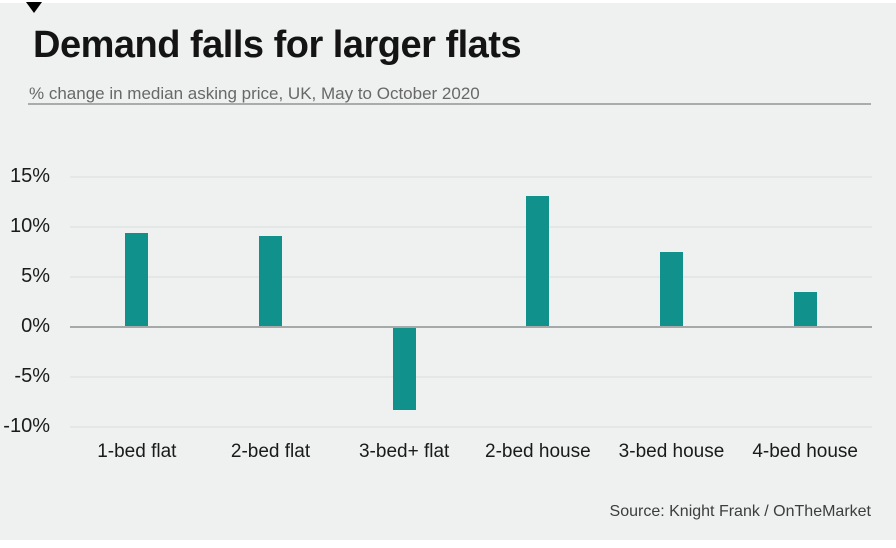 This screenshot has width=896, height=548. What do you see at coordinates (32, 376) in the screenshot?
I see `y-axis-tick-label: -5%` at bounding box center [32, 376].